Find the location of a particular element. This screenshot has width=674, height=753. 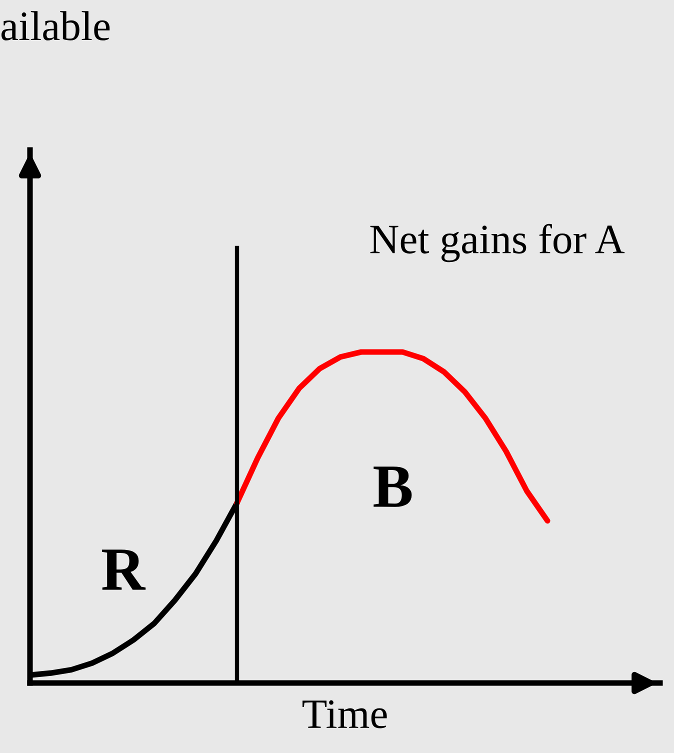

x-axis-title: Time is located at coordinates (344, 714).